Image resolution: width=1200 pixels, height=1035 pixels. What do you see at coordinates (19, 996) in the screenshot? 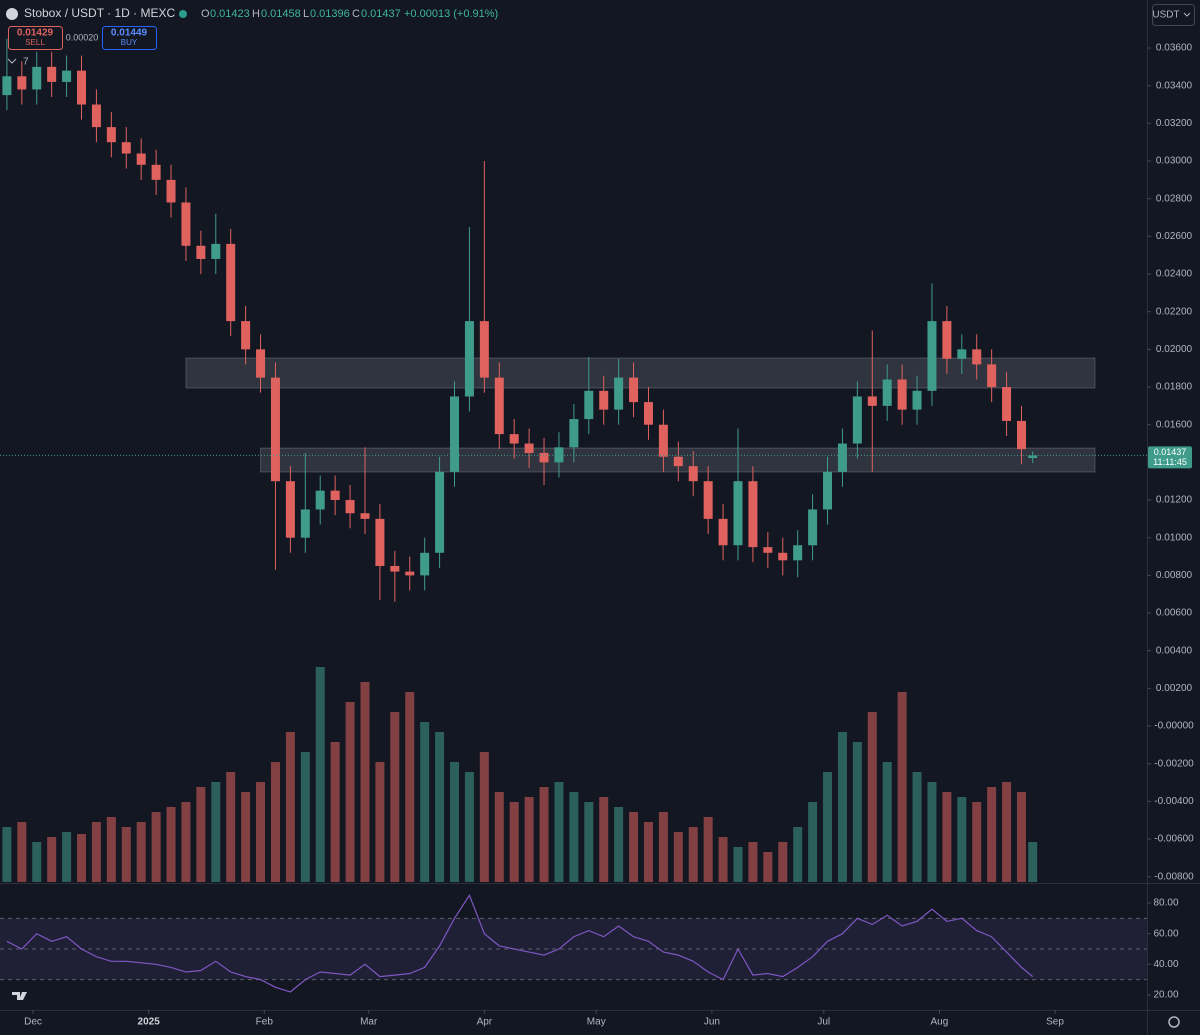
I see `tradingview-logo` at bounding box center [19, 996].